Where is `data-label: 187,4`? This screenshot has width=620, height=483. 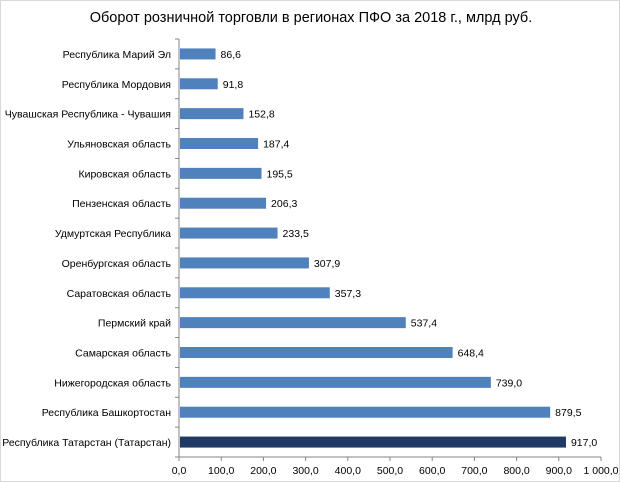
data-label: 187,4 is located at coordinates (276, 145).